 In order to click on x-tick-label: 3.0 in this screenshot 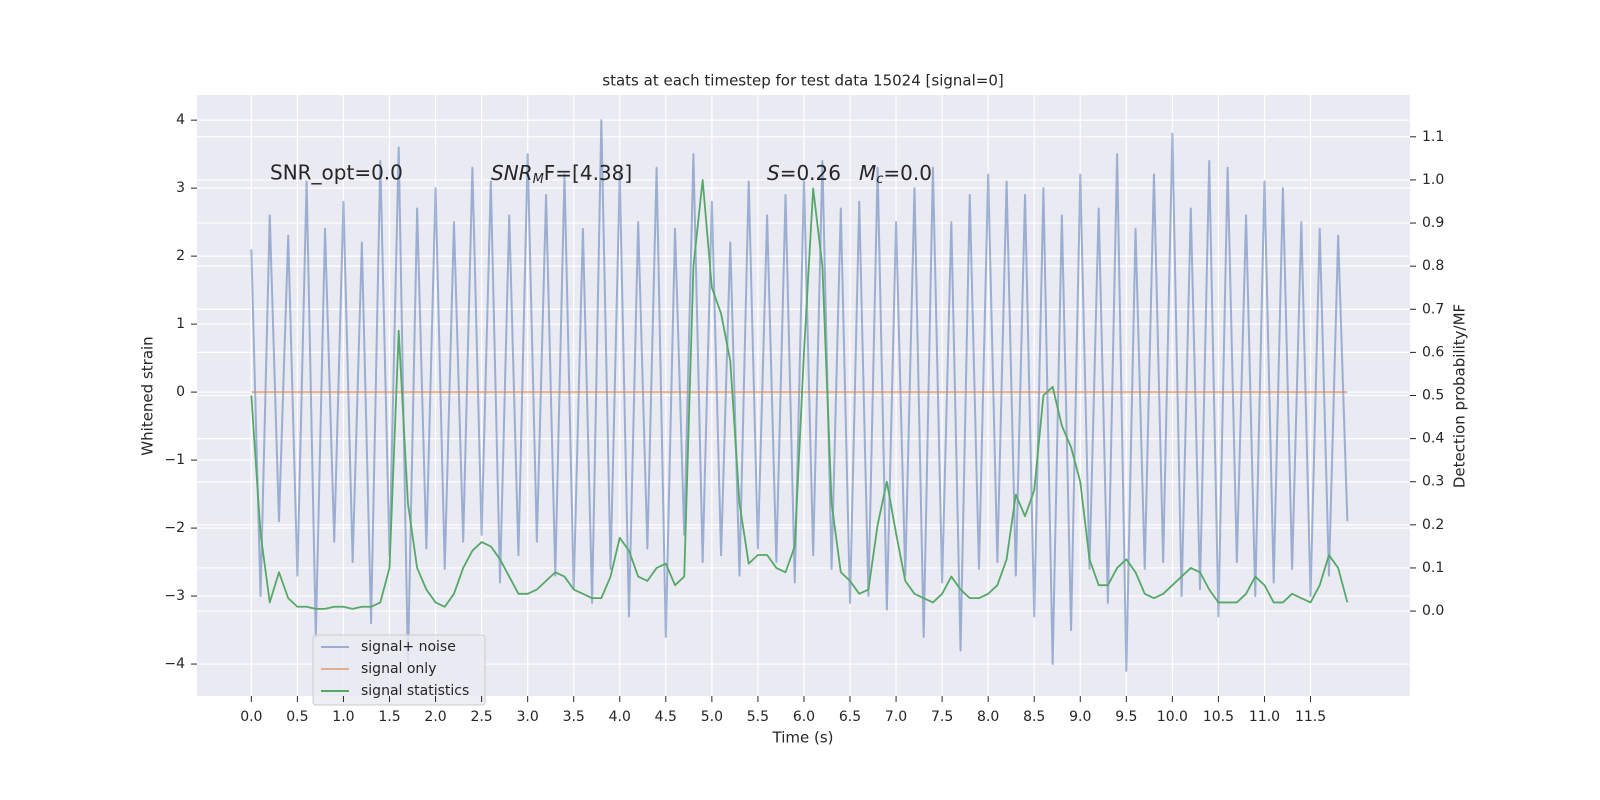, I will do `click(528, 717)`.